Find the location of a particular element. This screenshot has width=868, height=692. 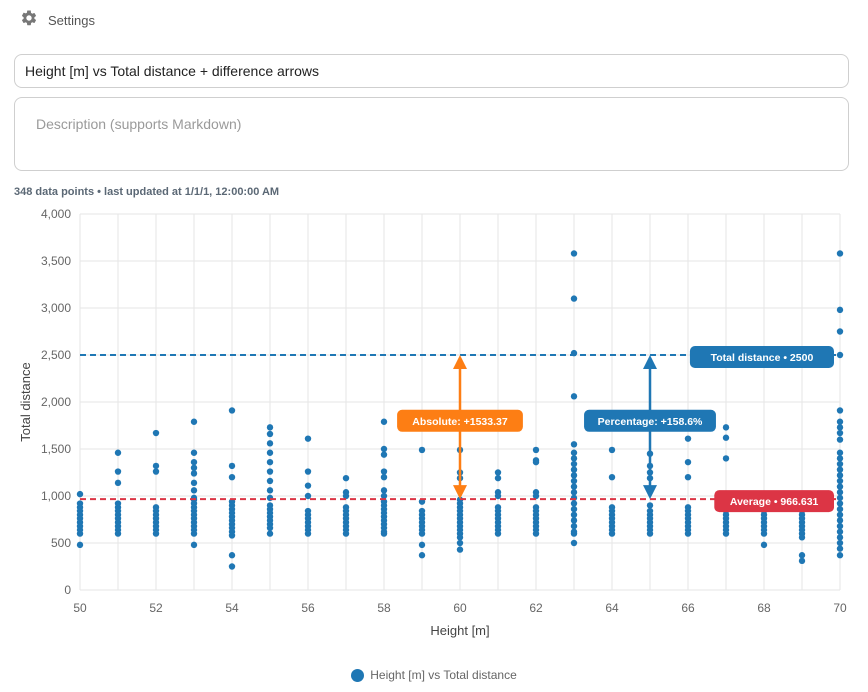

x-tick-label: 62 is located at coordinates (536, 608).